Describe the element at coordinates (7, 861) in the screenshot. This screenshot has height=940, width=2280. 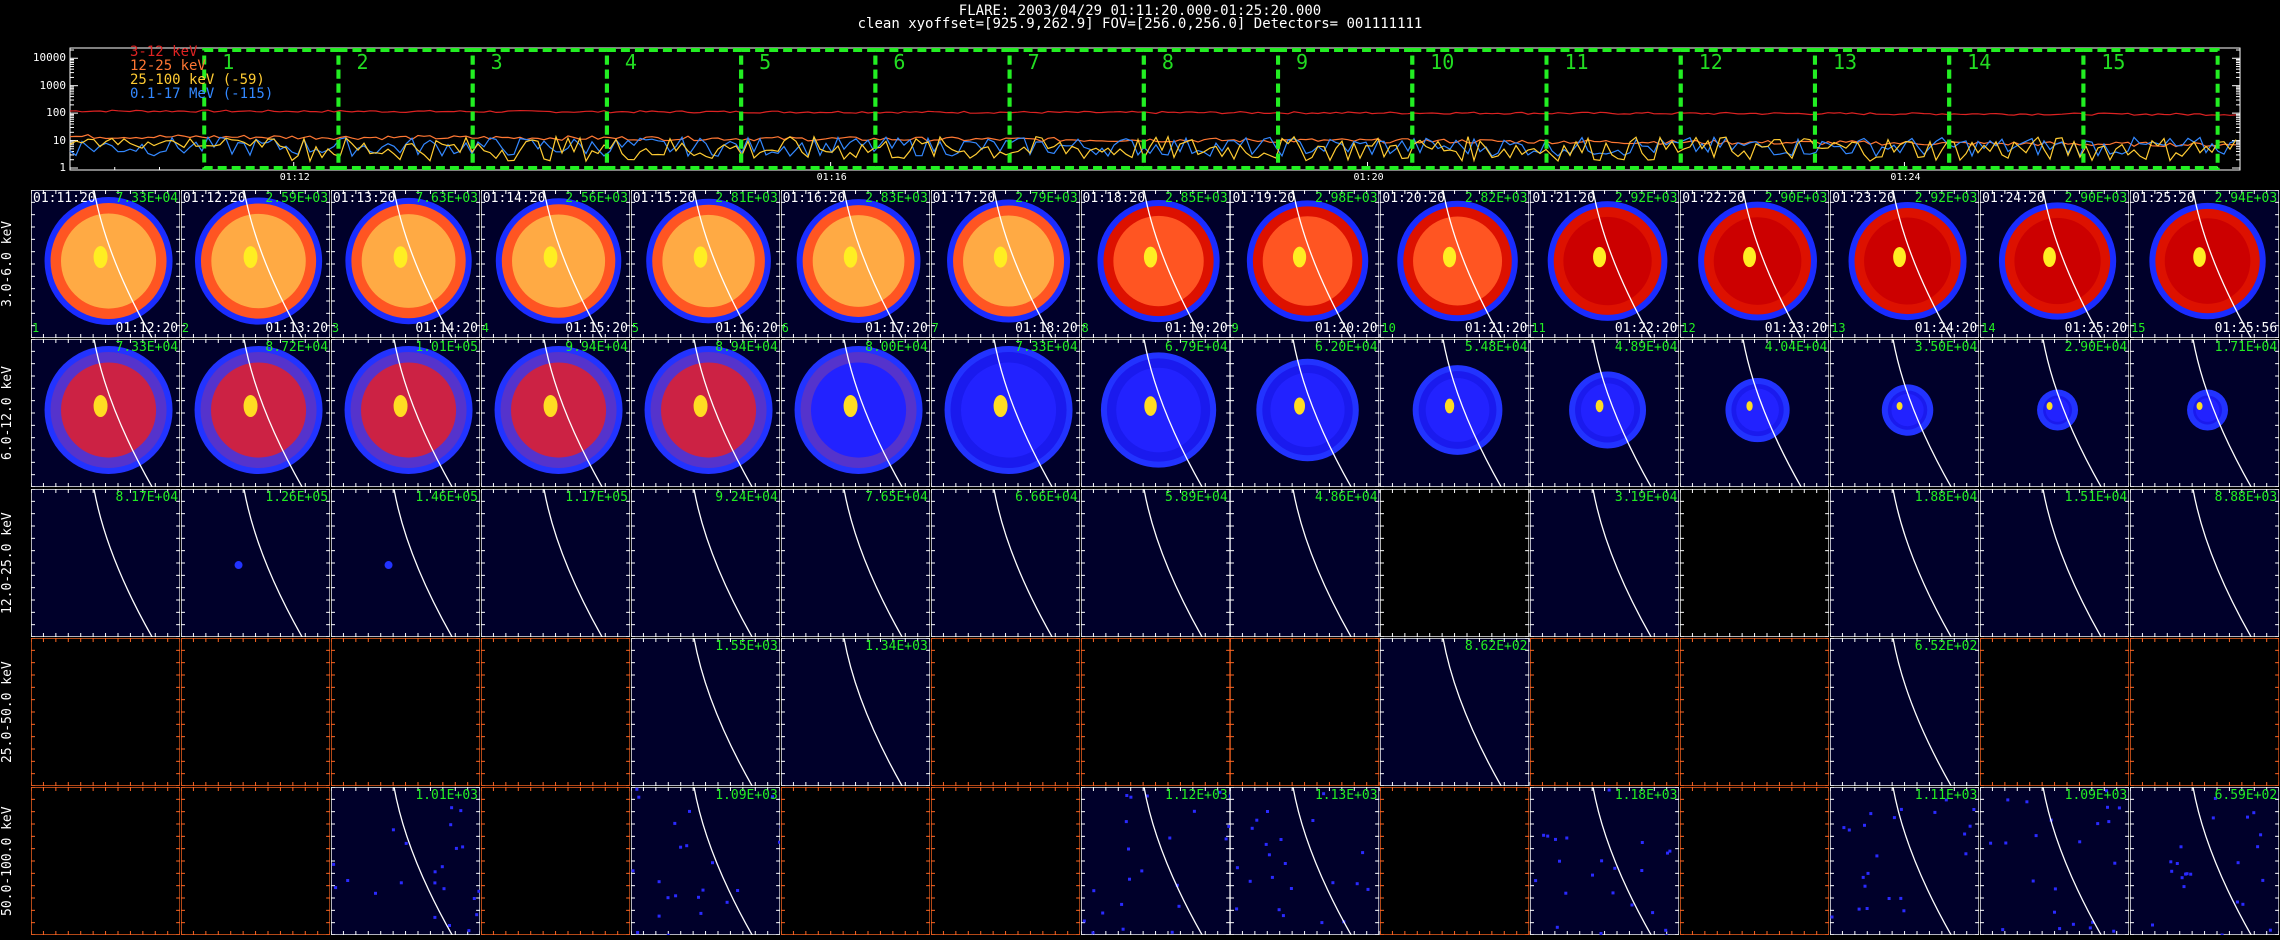
I see `energy-band-label: 50.0-100.0 keV` at that location.